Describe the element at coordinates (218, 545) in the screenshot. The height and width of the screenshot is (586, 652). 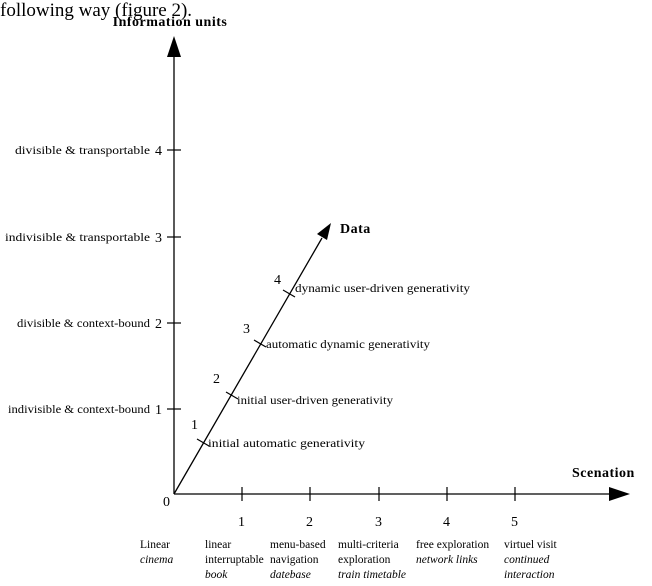
I see `horizontal-caption-1-line1: linear` at that location.